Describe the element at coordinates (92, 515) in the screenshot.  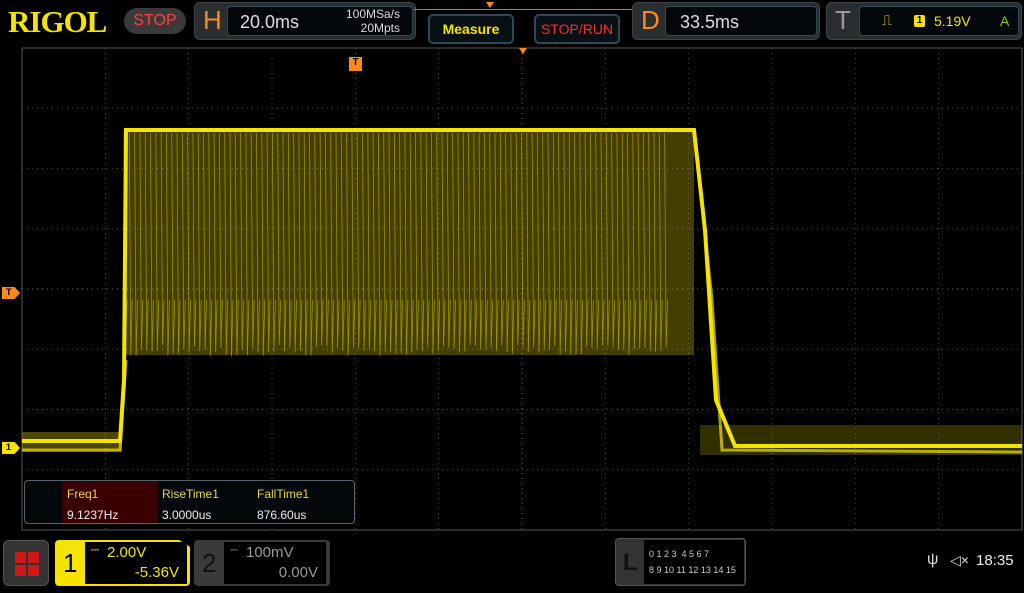
I see `meas-value: 9.1237Hz` at that location.